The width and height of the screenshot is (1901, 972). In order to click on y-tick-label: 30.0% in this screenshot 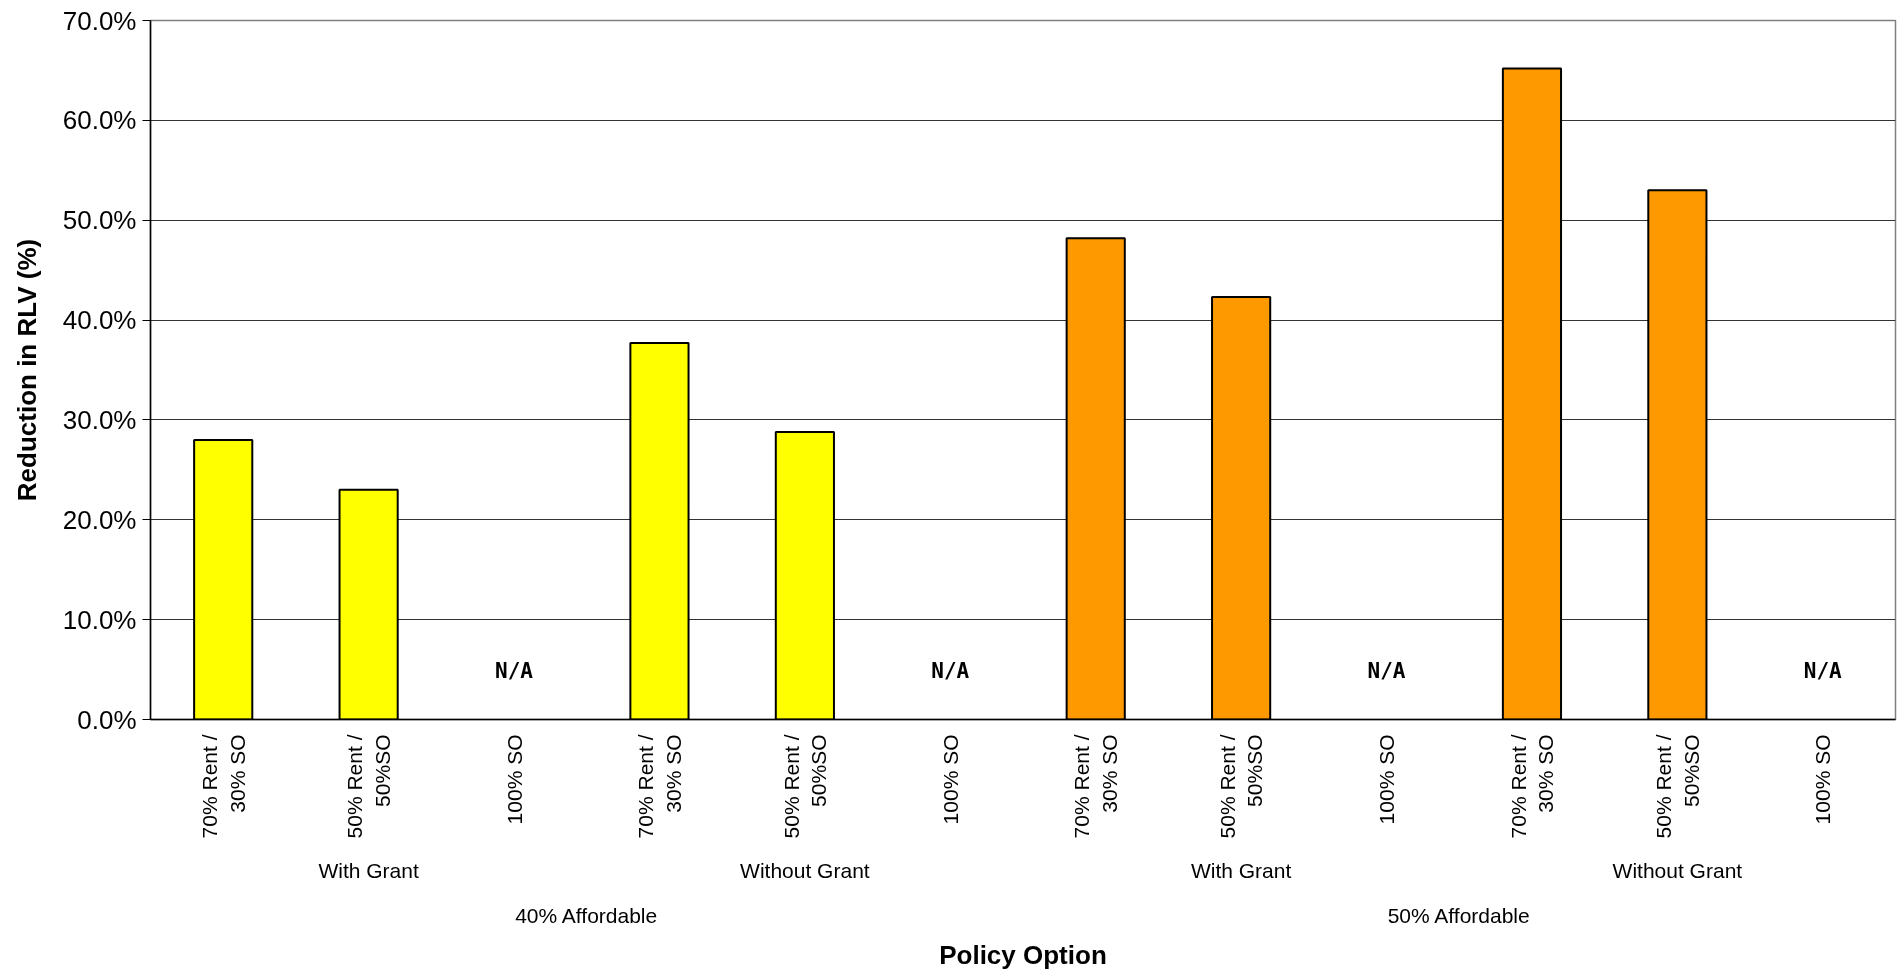, I will do `click(99, 419)`.